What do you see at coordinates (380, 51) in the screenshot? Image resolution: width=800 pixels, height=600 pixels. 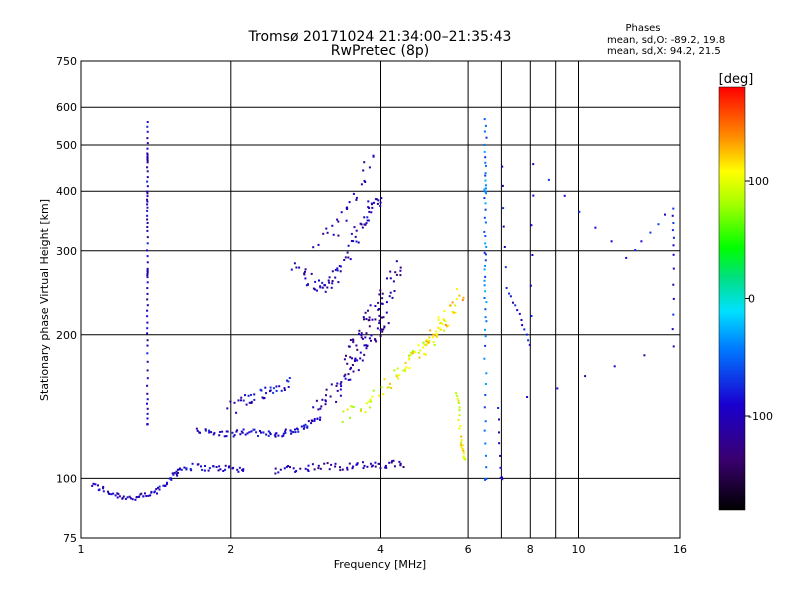 I see `chart-subtitle: RwPretec (8p)` at bounding box center [380, 51].